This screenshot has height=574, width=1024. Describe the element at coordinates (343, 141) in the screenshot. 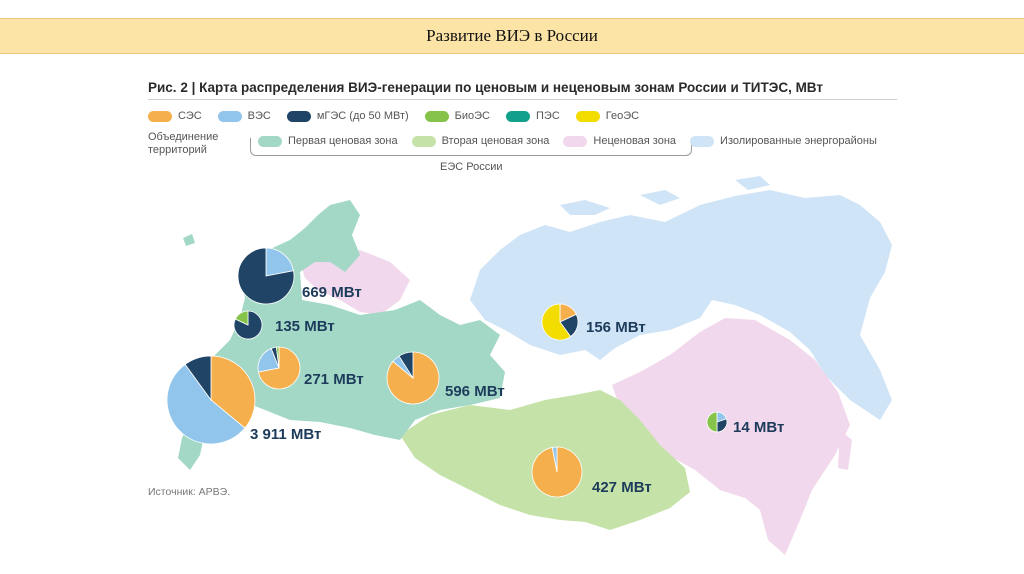

I see `legend-label: Первая ценовая зона` at that location.